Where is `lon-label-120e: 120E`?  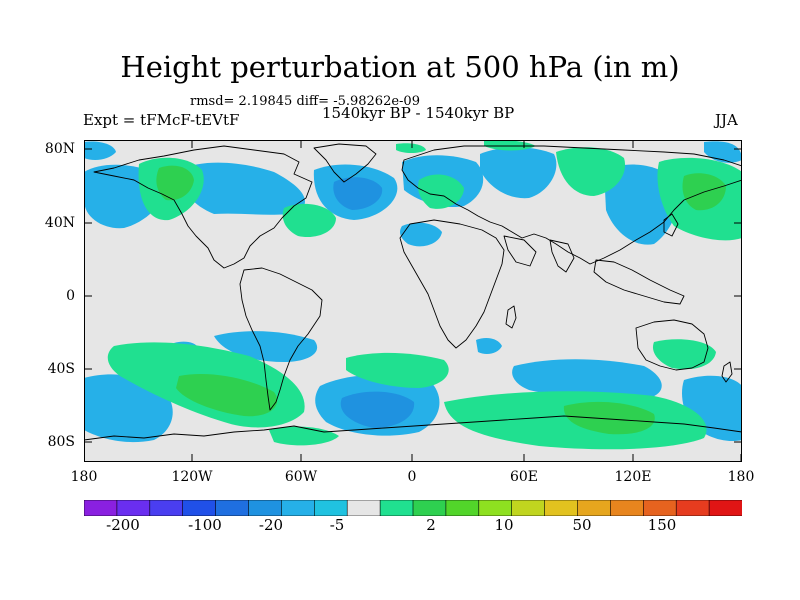 lon-label-120e: 120E is located at coordinates (633, 477).